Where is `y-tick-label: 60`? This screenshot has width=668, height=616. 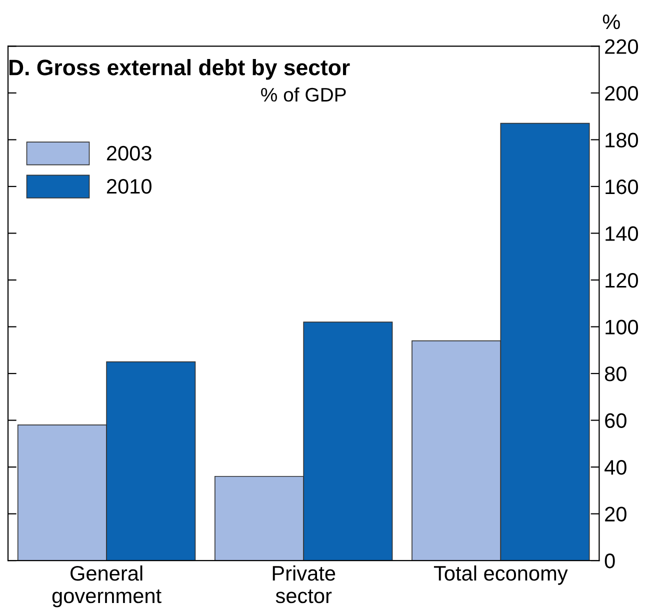 y-tick-label: 60 is located at coordinates (615, 420).